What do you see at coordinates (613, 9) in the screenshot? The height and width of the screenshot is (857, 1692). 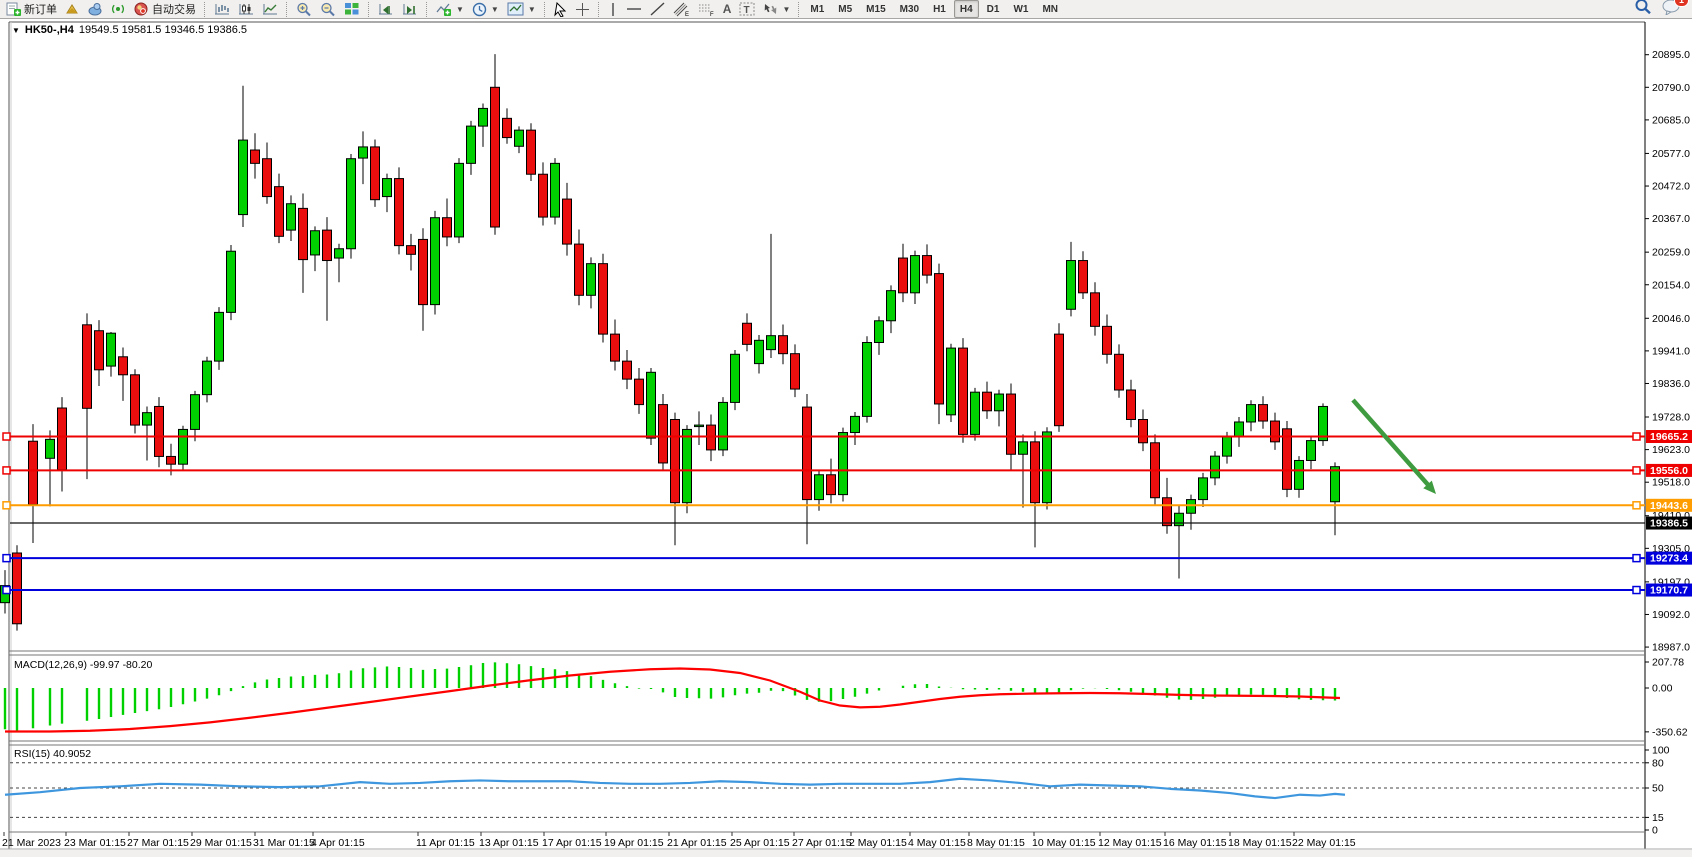 I see `vertical-line-icon` at bounding box center [613, 9].